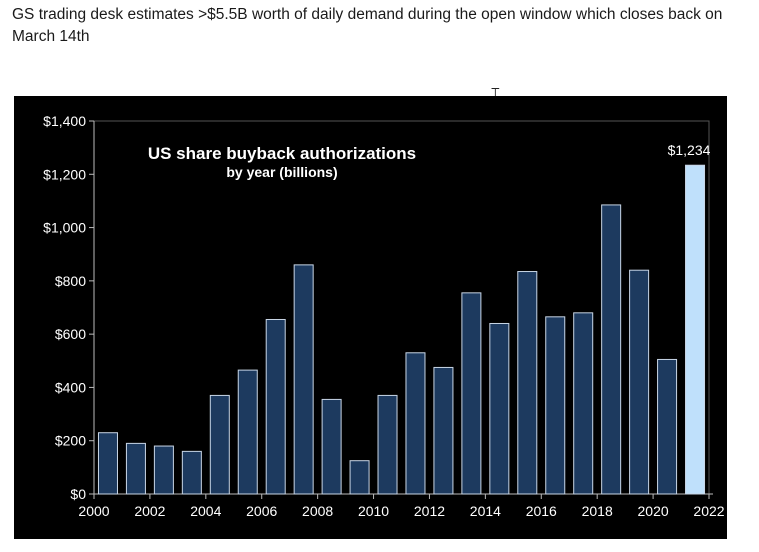 Image resolution: width=759 pixels, height=552 pixels. I want to click on x-tick-label: 2014, so click(485, 511).